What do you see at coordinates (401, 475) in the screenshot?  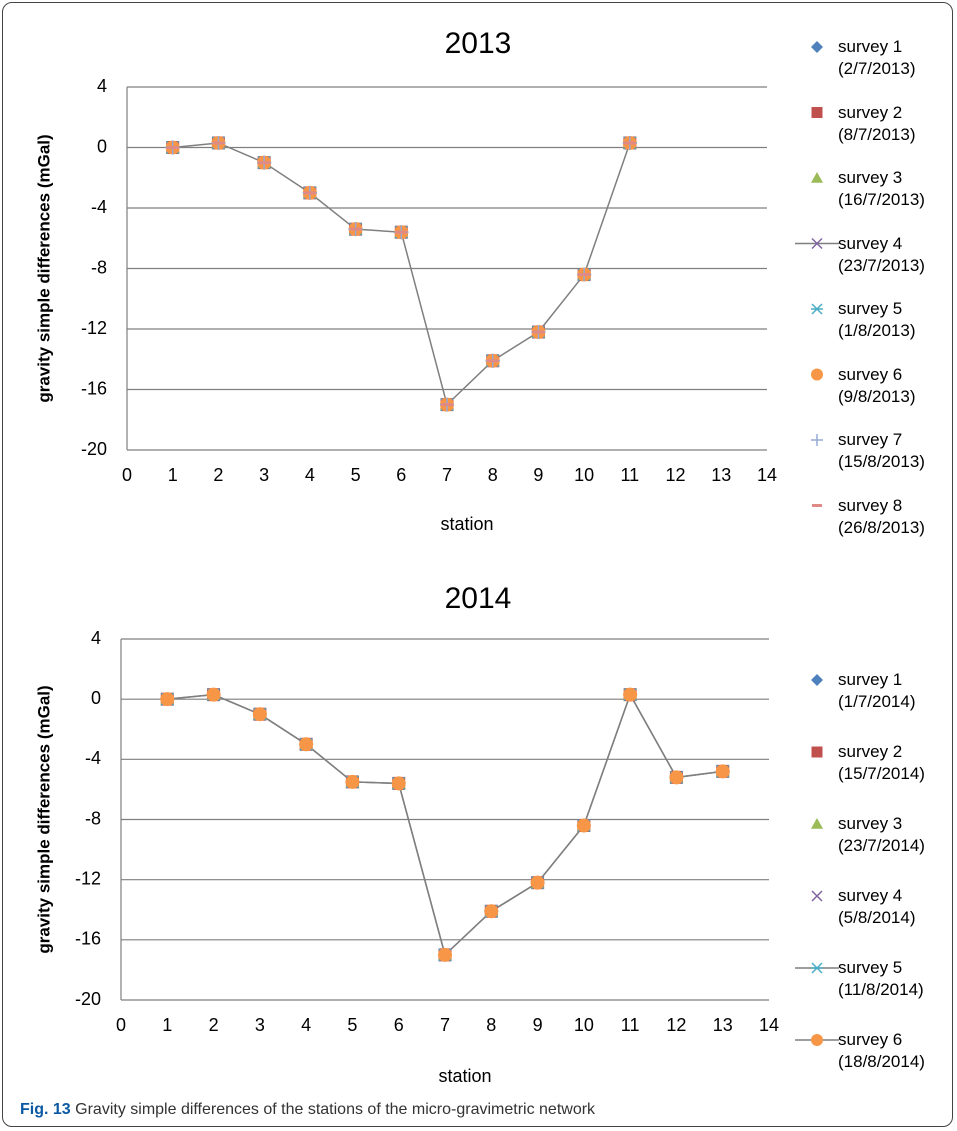 I see `x-tick-label: 6` at bounding box center [401, 475].